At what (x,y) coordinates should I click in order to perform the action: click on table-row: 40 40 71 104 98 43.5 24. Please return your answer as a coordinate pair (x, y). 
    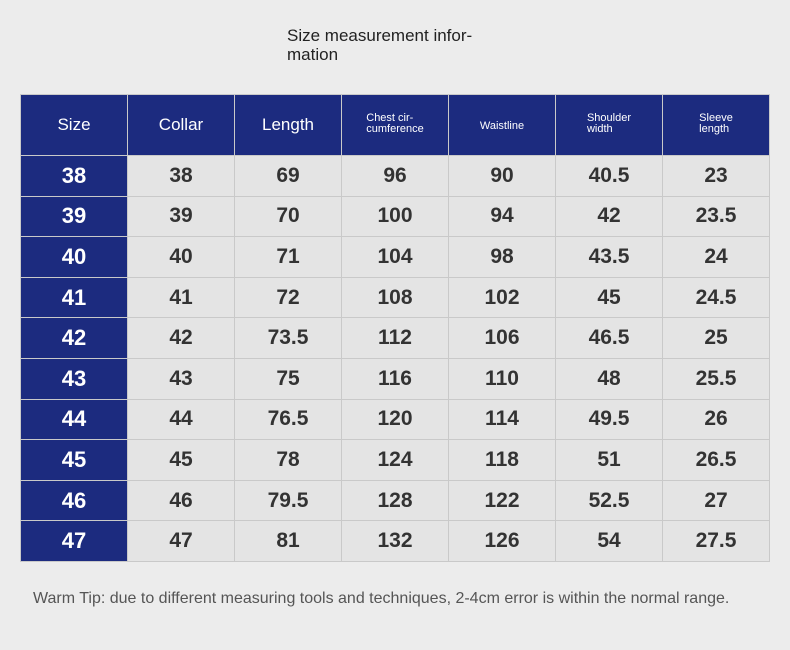
    Looking at the image, I should click on (395, 257).